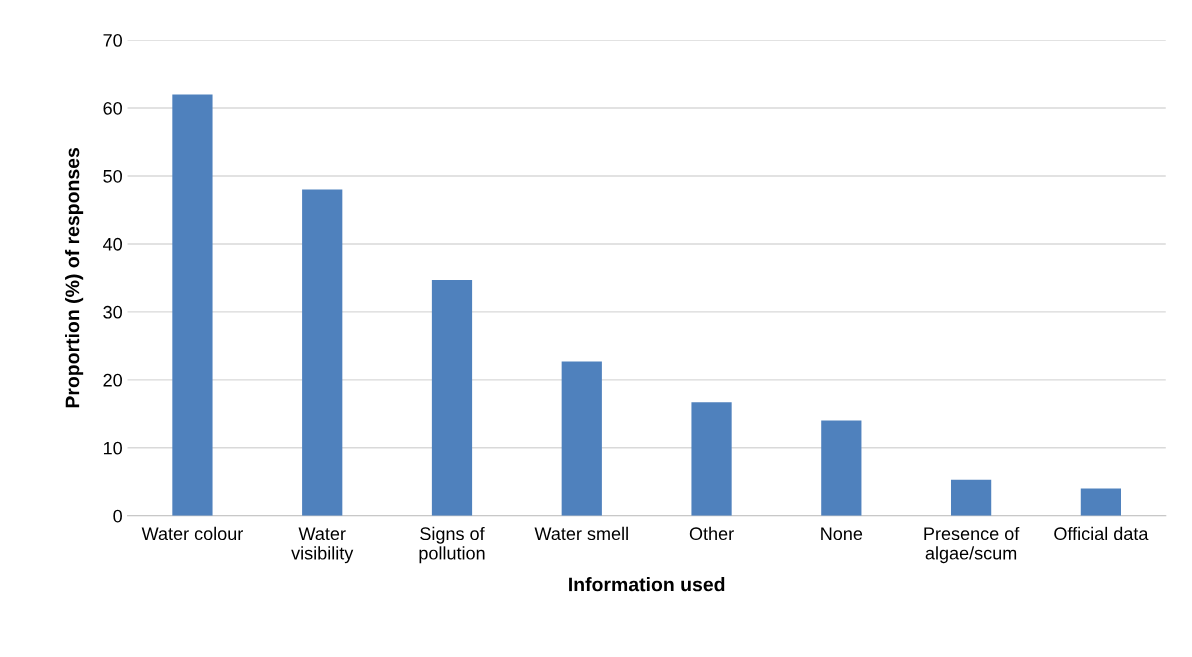 Image resolution: width=1192 pixels, height=657 pixels. I want to click on y-tick-label: 40, so click(112, 244).